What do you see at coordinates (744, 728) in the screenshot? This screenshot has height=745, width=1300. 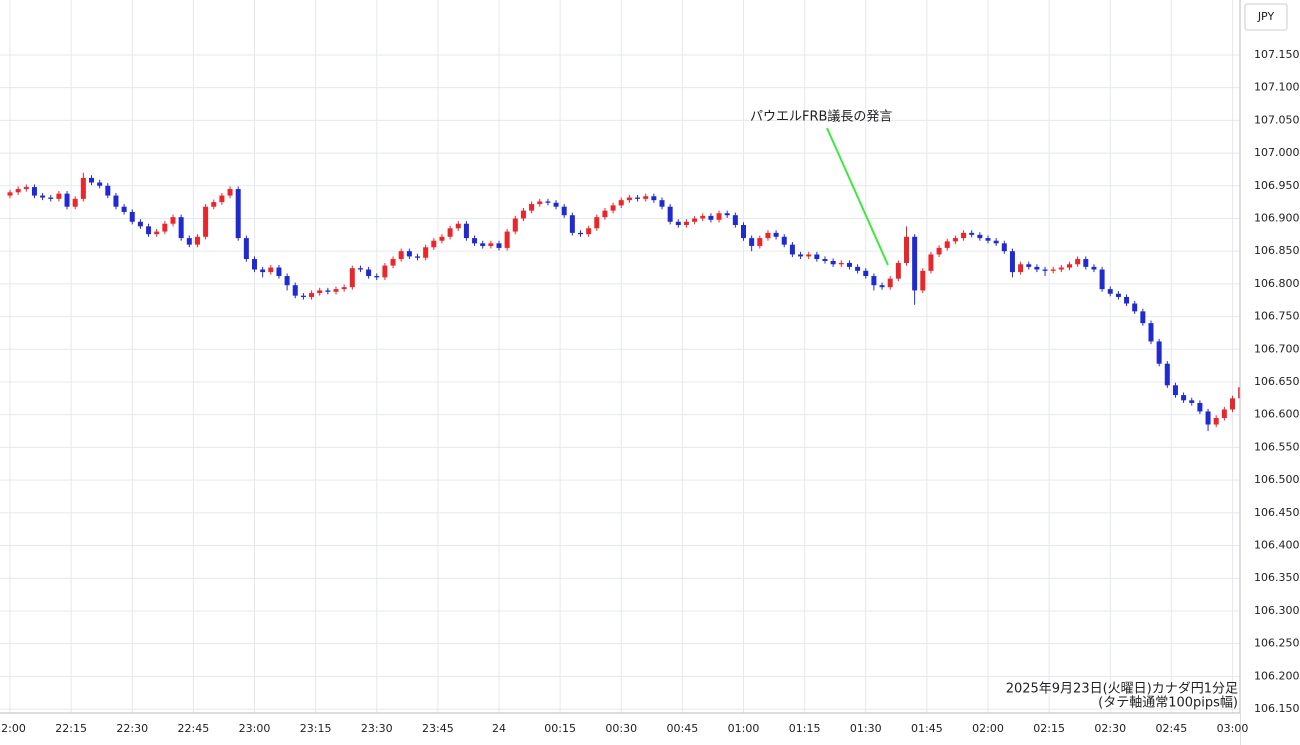 I see `x-tick-label: 01:00` at bounding box center [744, 728].